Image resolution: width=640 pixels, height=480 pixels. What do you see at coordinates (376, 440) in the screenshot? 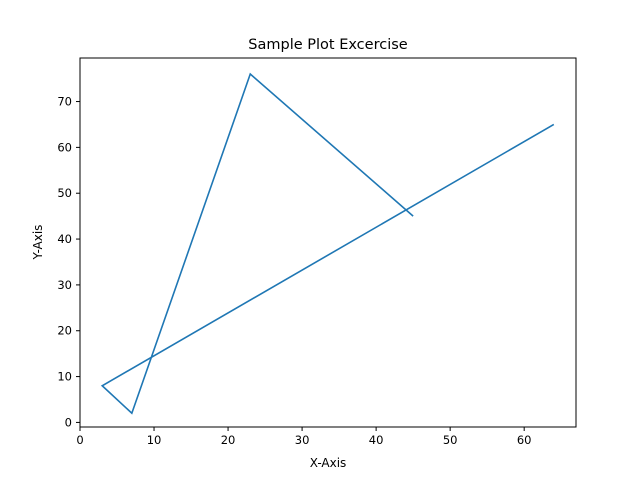
I see `x-tick-label: 40` at bounding box center [376, 440].